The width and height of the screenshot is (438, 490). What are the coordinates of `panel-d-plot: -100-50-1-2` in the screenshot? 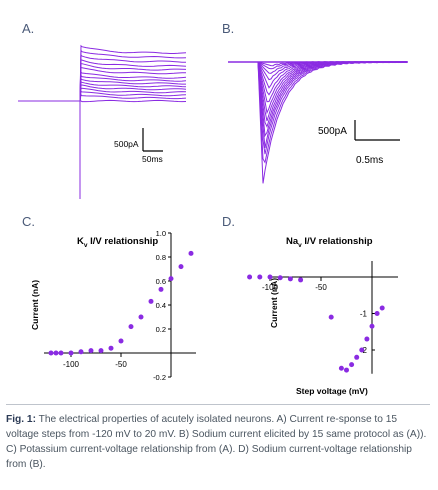 It's located at (322, 317).